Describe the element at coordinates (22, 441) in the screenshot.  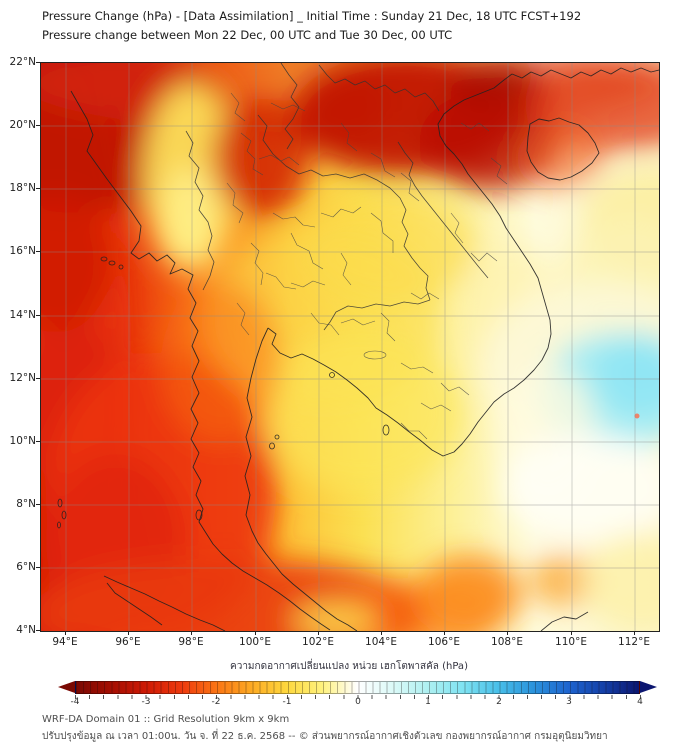
I see `lat-tick-label: 10°N` at that location.